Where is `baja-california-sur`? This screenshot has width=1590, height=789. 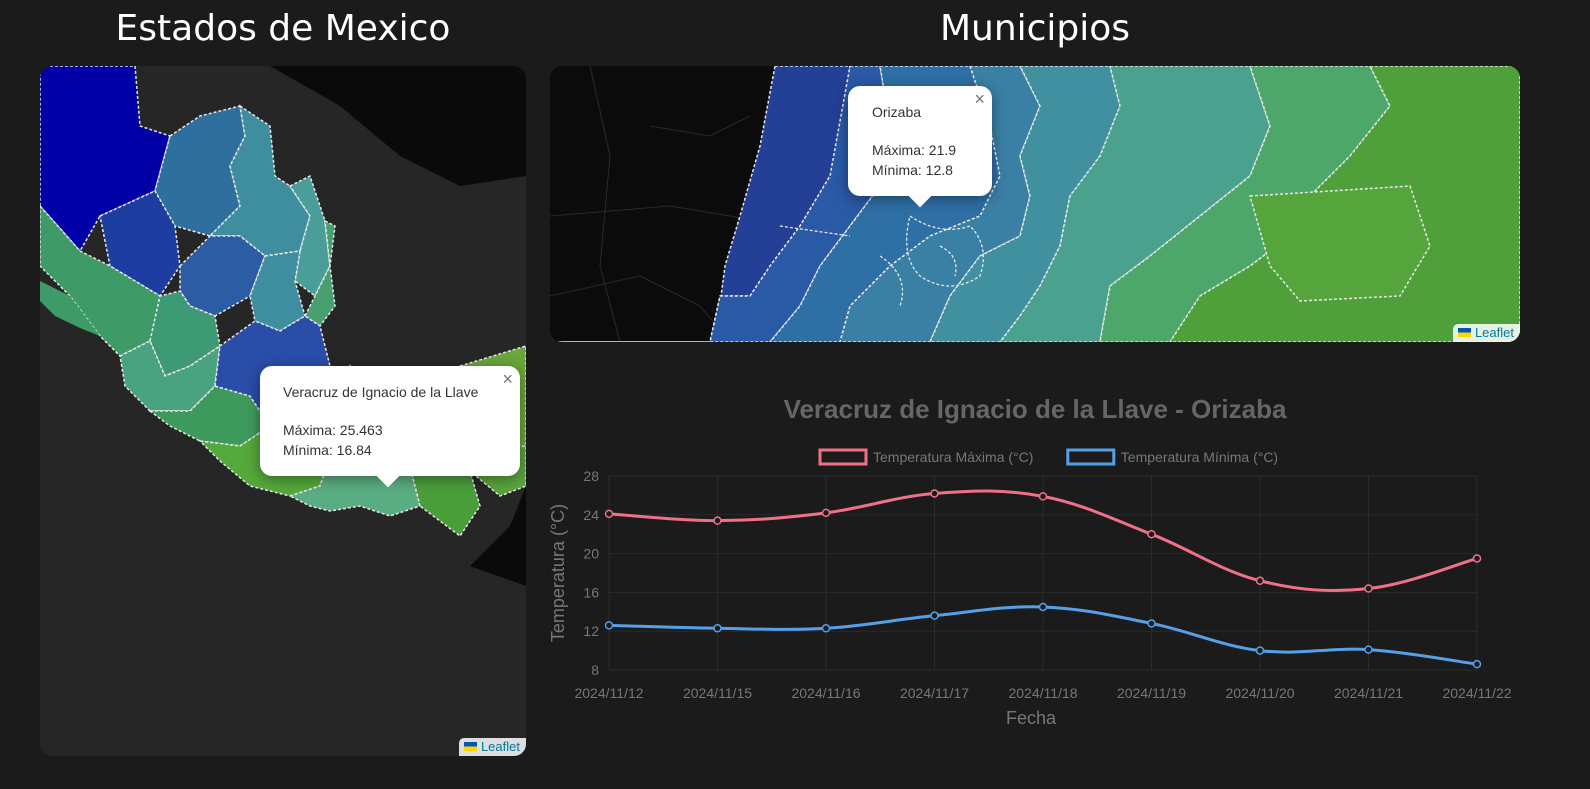 baja-california-sur is located at coordinates (70, 308).